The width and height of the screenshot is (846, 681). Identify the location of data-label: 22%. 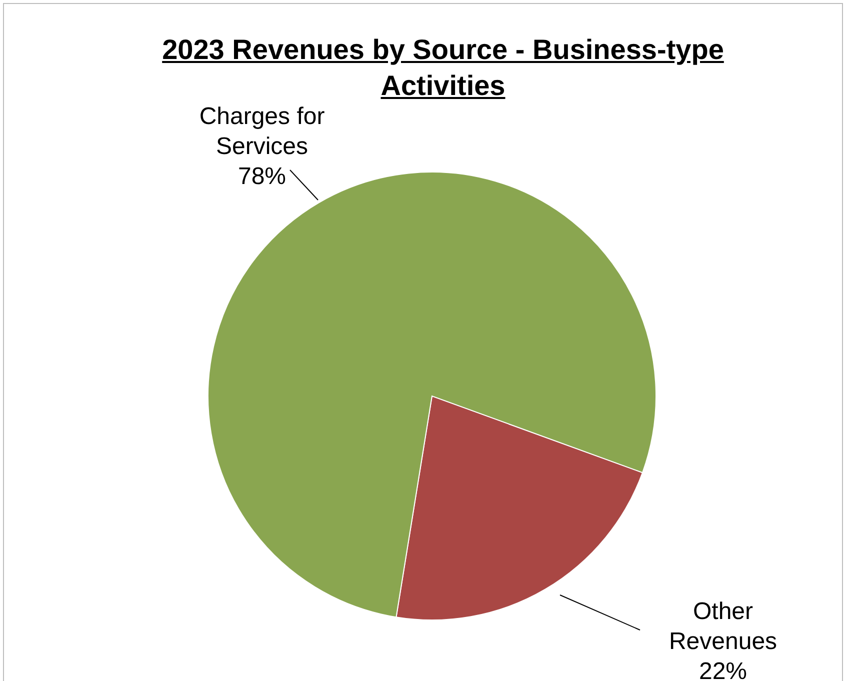
(723, 669).